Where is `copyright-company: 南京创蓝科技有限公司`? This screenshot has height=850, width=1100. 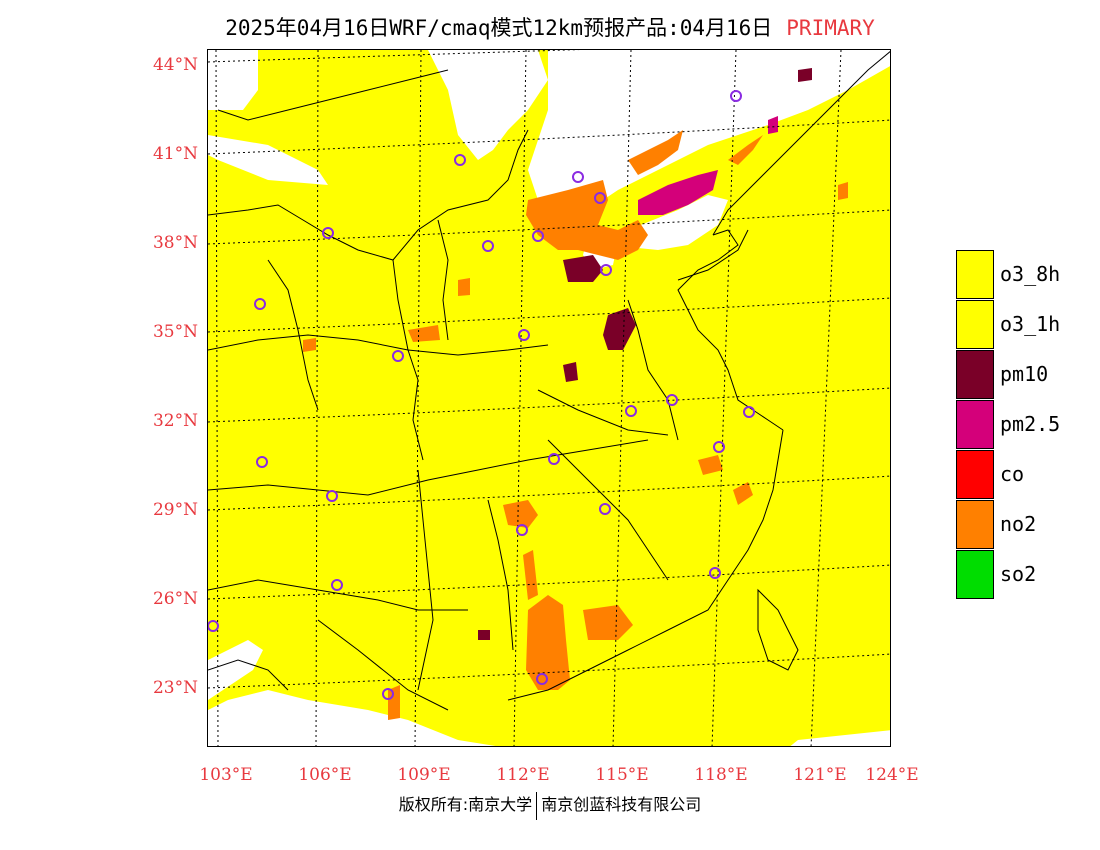 copyright-company: 南京创蓝科技有限公司 is located at coordinates (621, 804).